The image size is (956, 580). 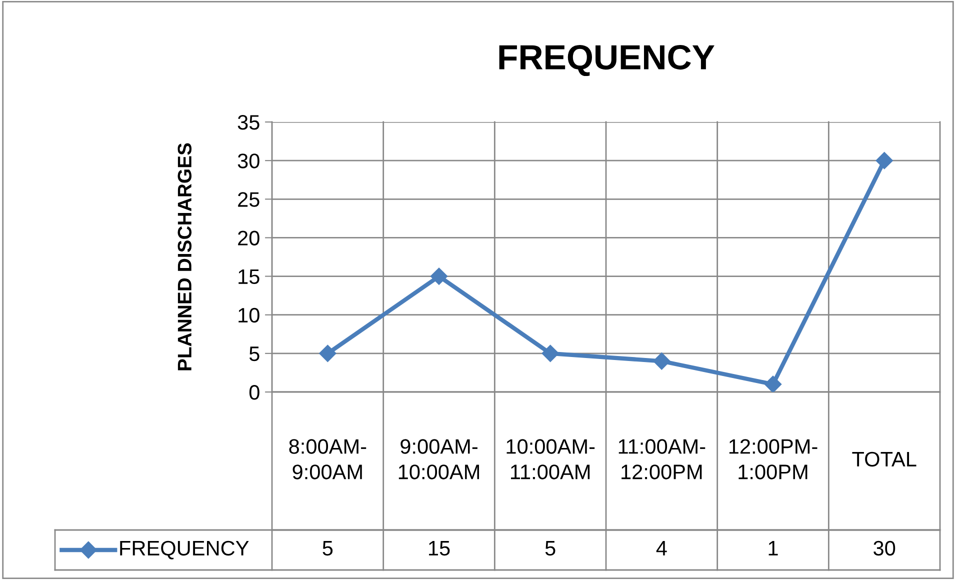 What do you see at coordinates (249, 315) in the screenshot?
I see `y-tick-label: 10` at bounding box center [249, 315].